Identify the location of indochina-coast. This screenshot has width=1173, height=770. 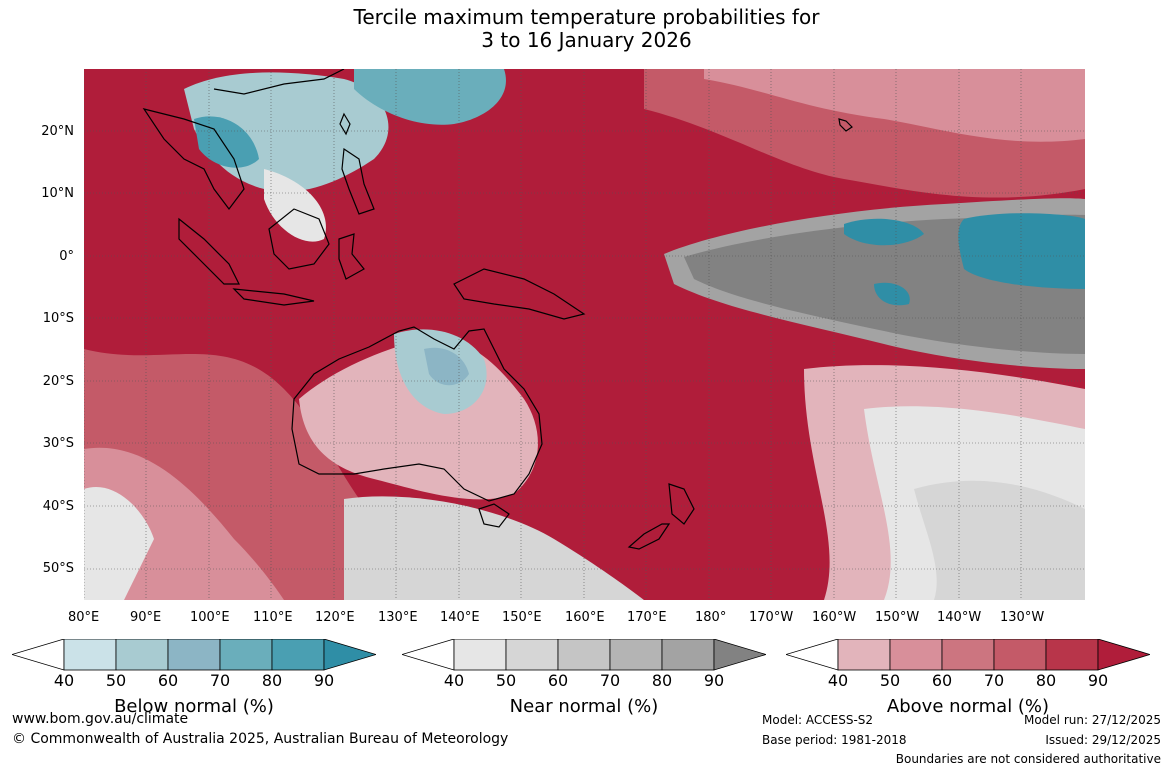
(193, 159).